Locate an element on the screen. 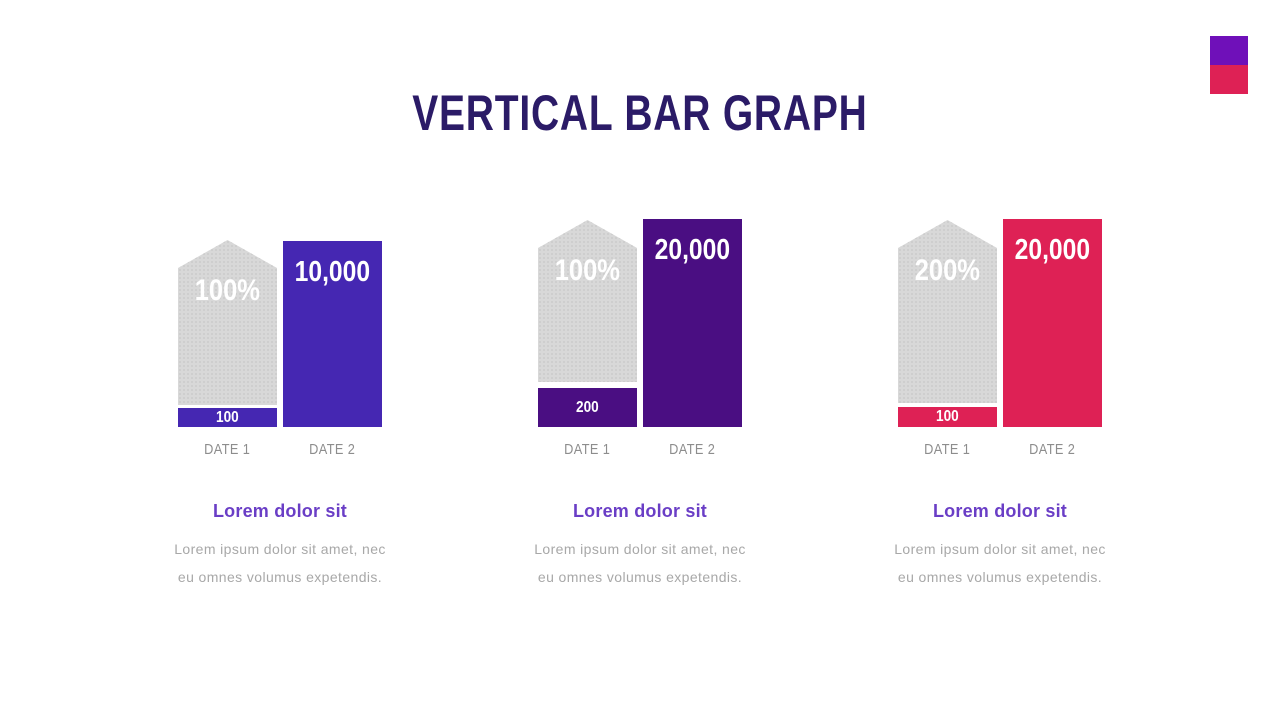 The height and width of the screenshot is (720, 1280). value-label: 10,000 is located at coordinates (332, 272).